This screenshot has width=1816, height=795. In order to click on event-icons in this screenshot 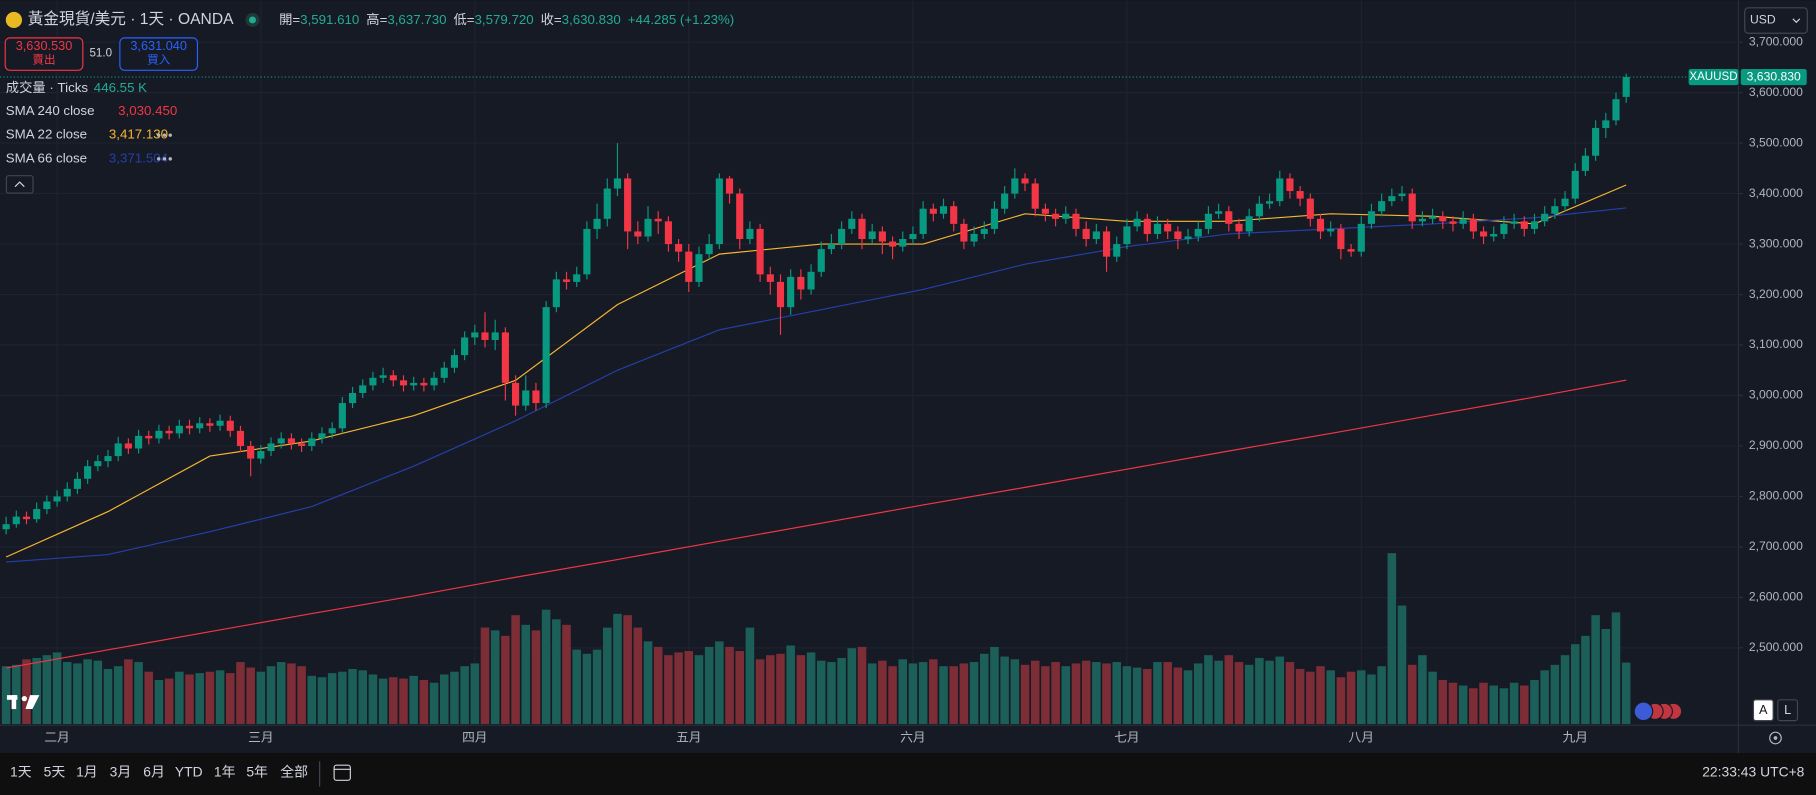, I will do `click(1658, 711)`.